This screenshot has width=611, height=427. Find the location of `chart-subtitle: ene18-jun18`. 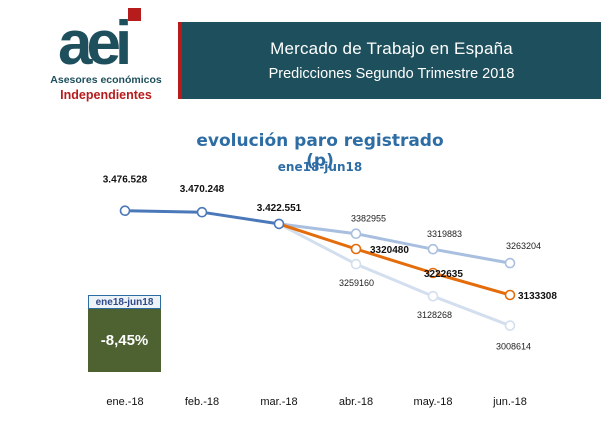

chart-subtitle: ene18-jun18 is located at coordinates (320, 167).